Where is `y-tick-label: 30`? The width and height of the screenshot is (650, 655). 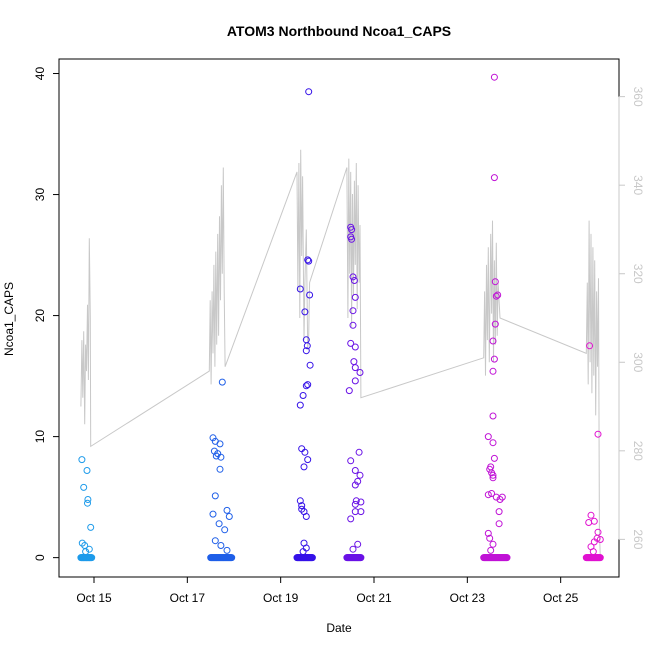 y-tick-label: 30 is located at coordinates (40, 195).